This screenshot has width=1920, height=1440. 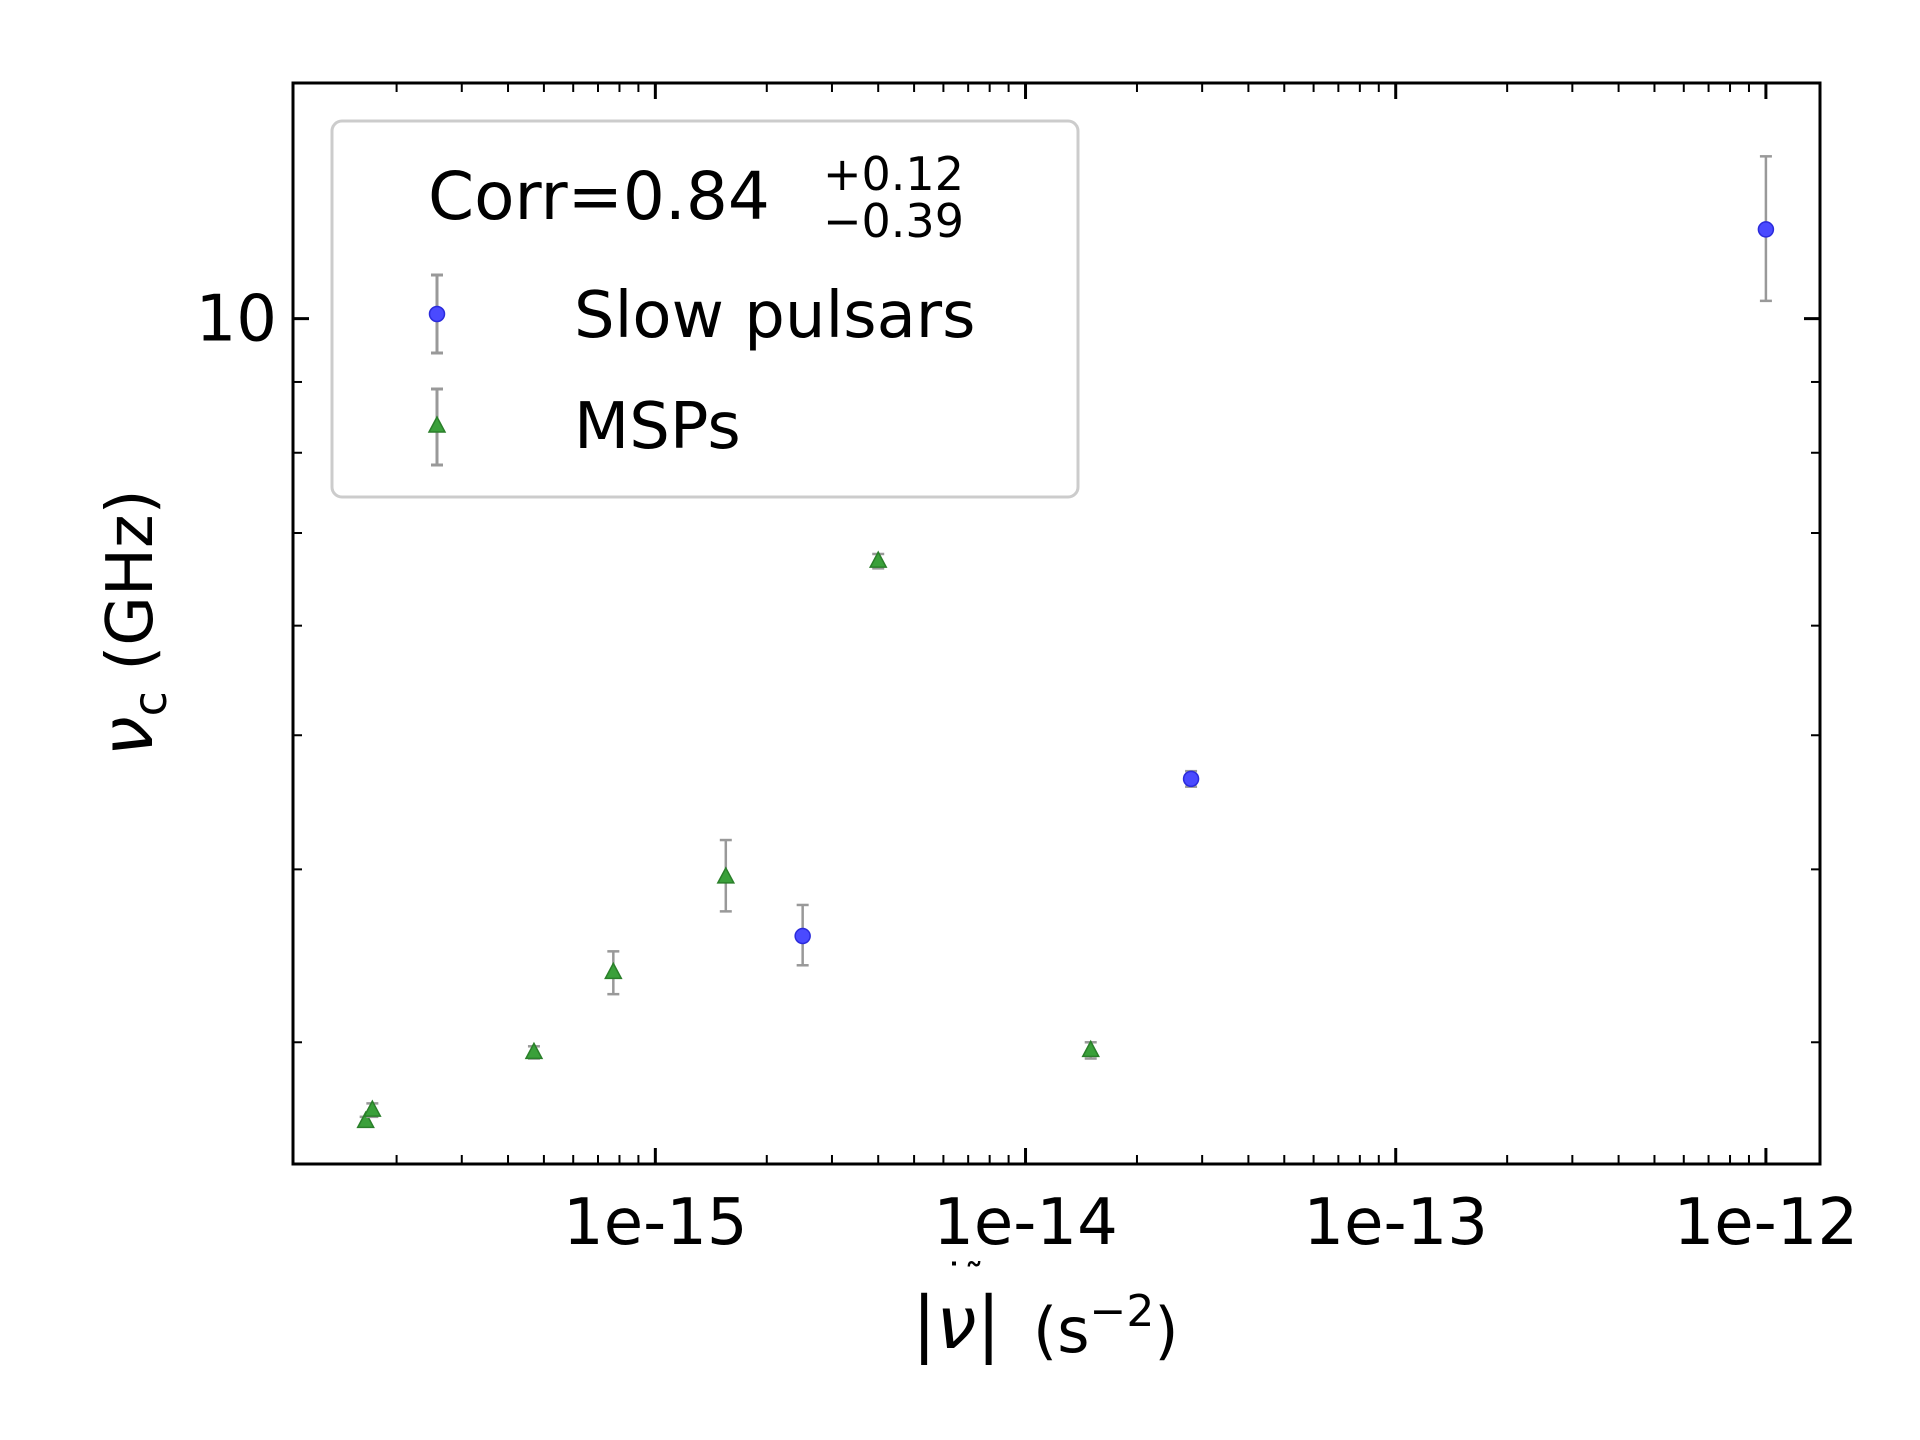 I want to click on legend-marker-circle, so click(x=437, y=314).